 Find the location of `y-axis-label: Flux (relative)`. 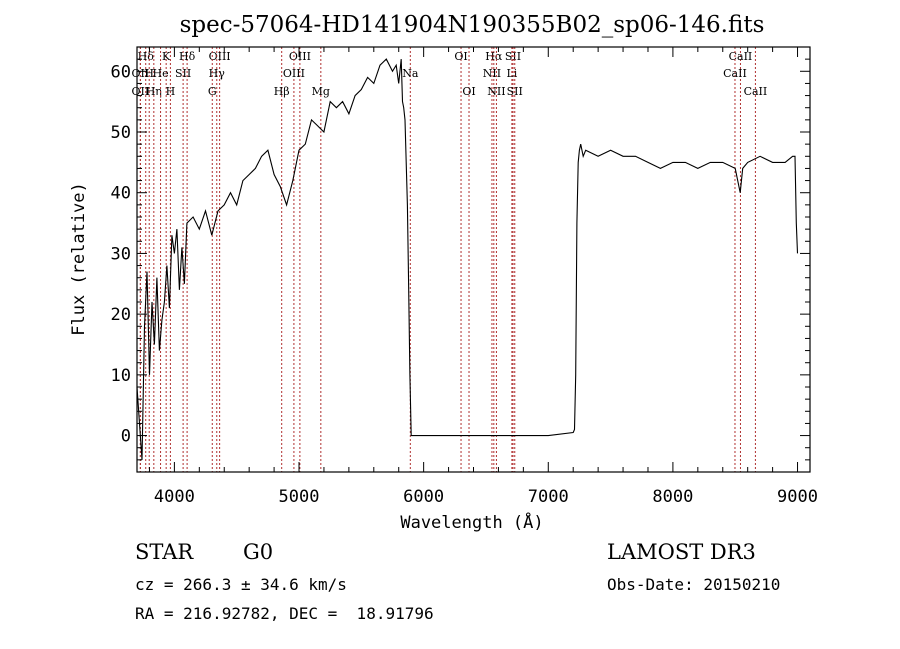

y-axis-label: Flux (relative) is located at coordinates (79, 259).